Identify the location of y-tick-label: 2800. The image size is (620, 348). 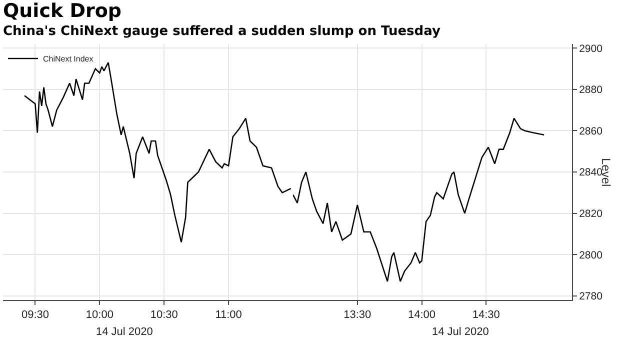
(590, 255).